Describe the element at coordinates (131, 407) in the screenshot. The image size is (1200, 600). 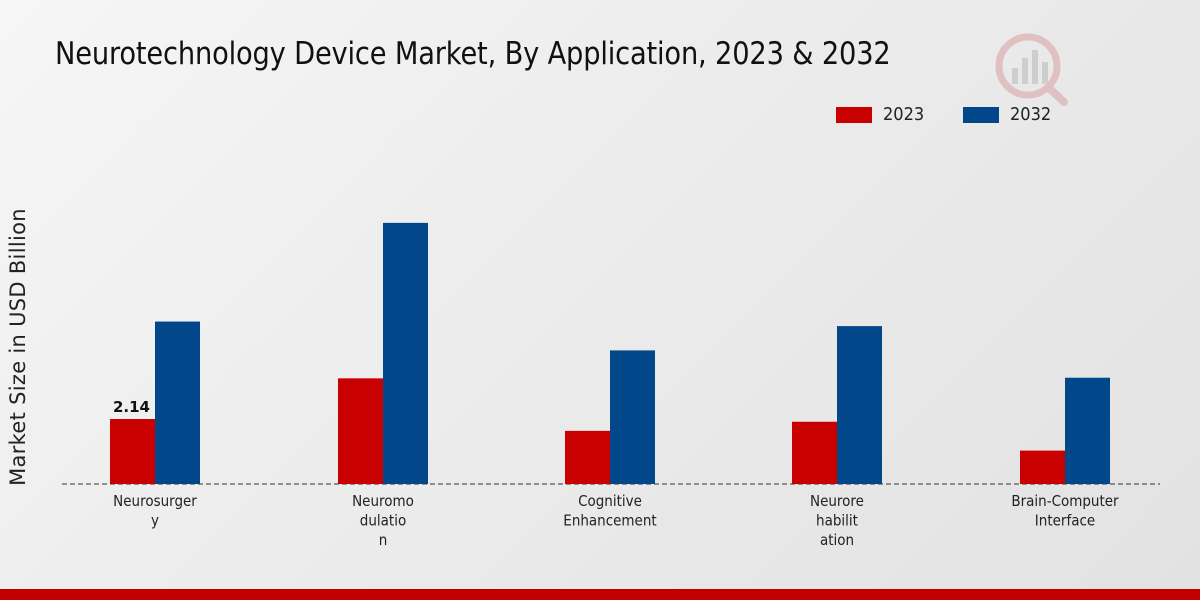
I see `data-label-2023-1: 2.14` at that location.